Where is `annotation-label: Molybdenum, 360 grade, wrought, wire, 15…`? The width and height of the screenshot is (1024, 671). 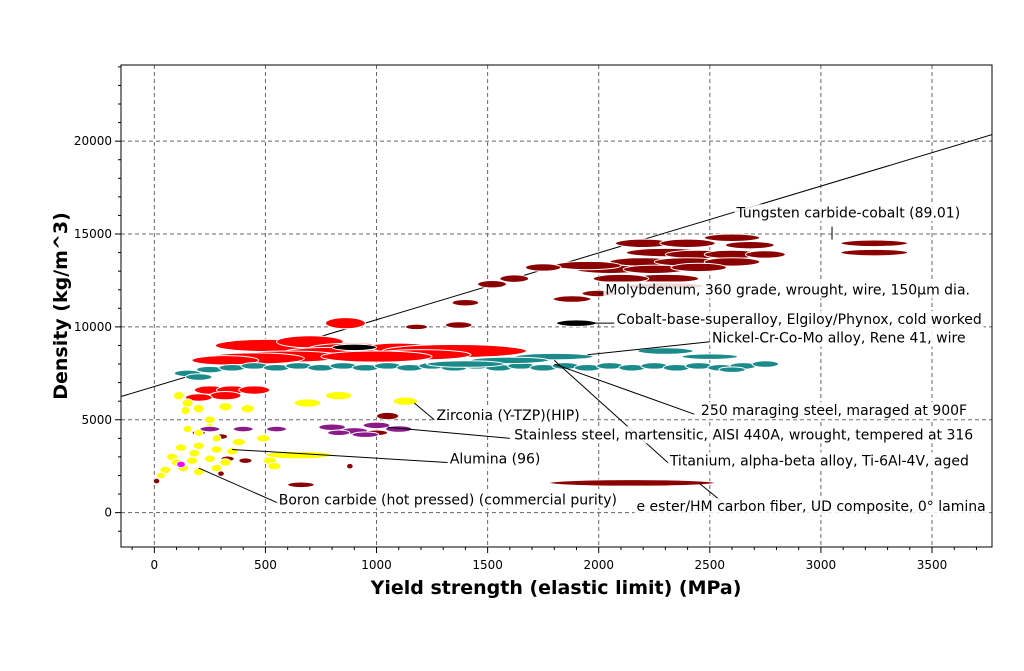 annotation-label: Molybdenum, 360 grade, wrought, wire, 15… is located at coordinates (787, 290).